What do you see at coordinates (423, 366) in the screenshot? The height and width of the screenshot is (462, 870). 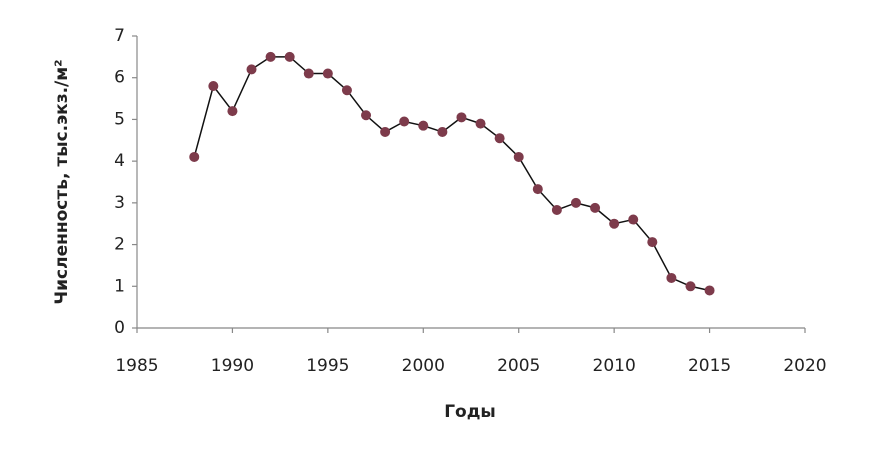 I see `x-tick-label: 2000` at bounding box center [423, 366].